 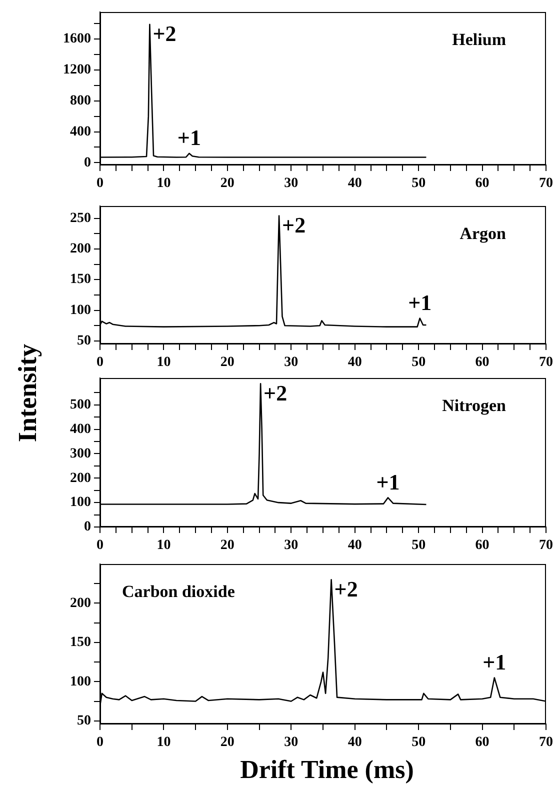 What do you see at coordinates (479, 39) in the screenshot?
I see `text: Helium` at bounding box center [479, 39].